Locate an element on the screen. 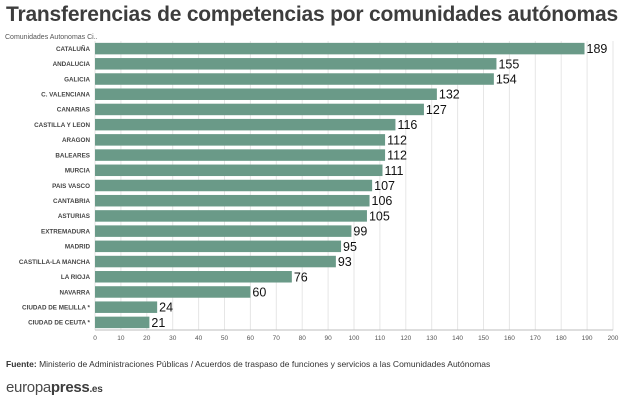 Image resolution: width=640 pixels, height=405 pixels. data-label: 60 is located at coordinates (259, 292).